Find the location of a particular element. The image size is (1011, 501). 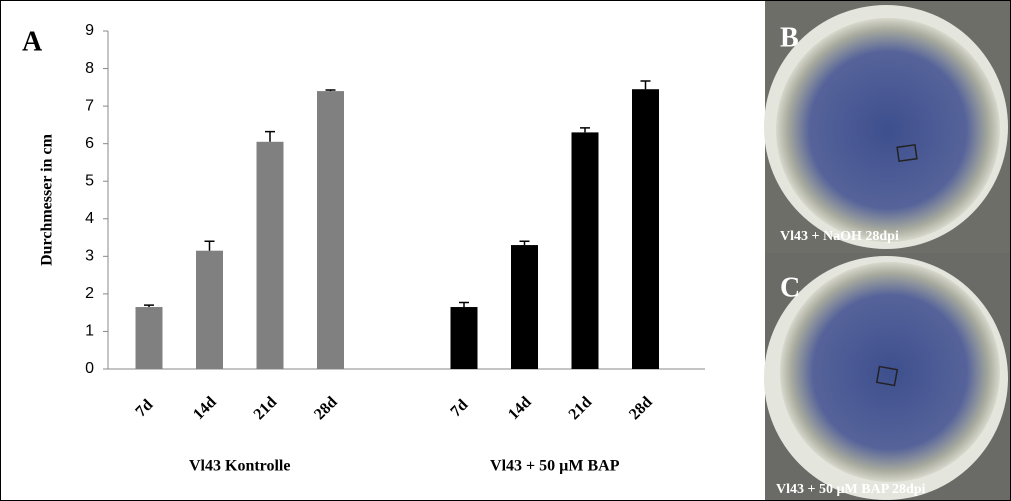

y-tick-label: 3 is located at coordinates (89, 256).